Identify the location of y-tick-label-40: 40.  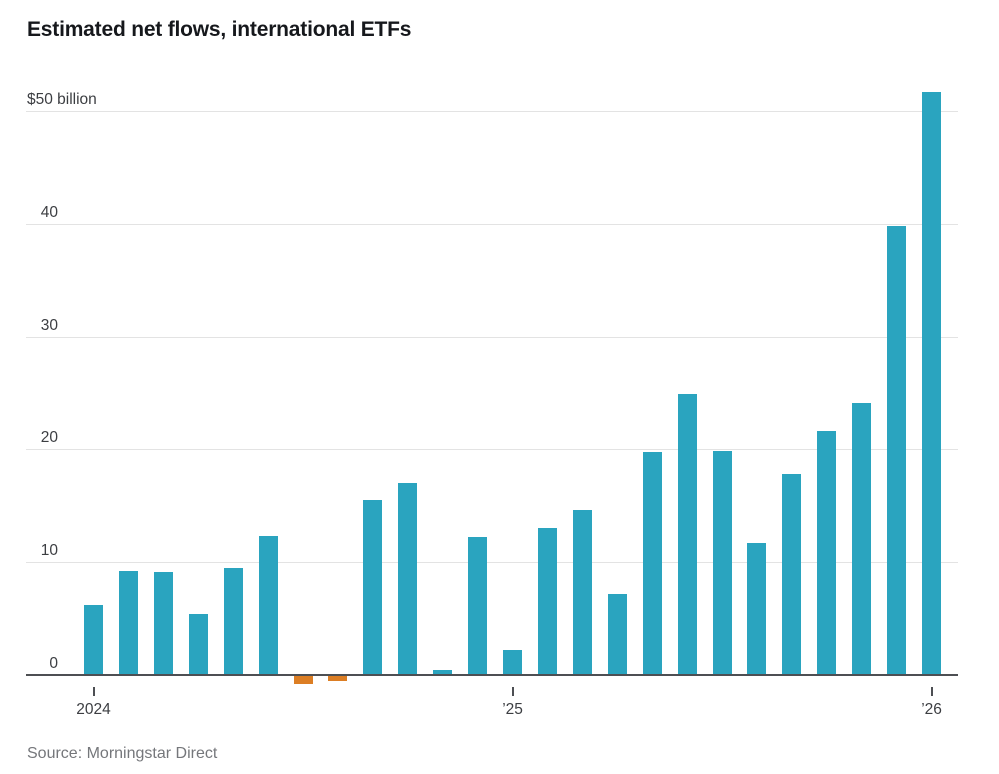
(49, 212).